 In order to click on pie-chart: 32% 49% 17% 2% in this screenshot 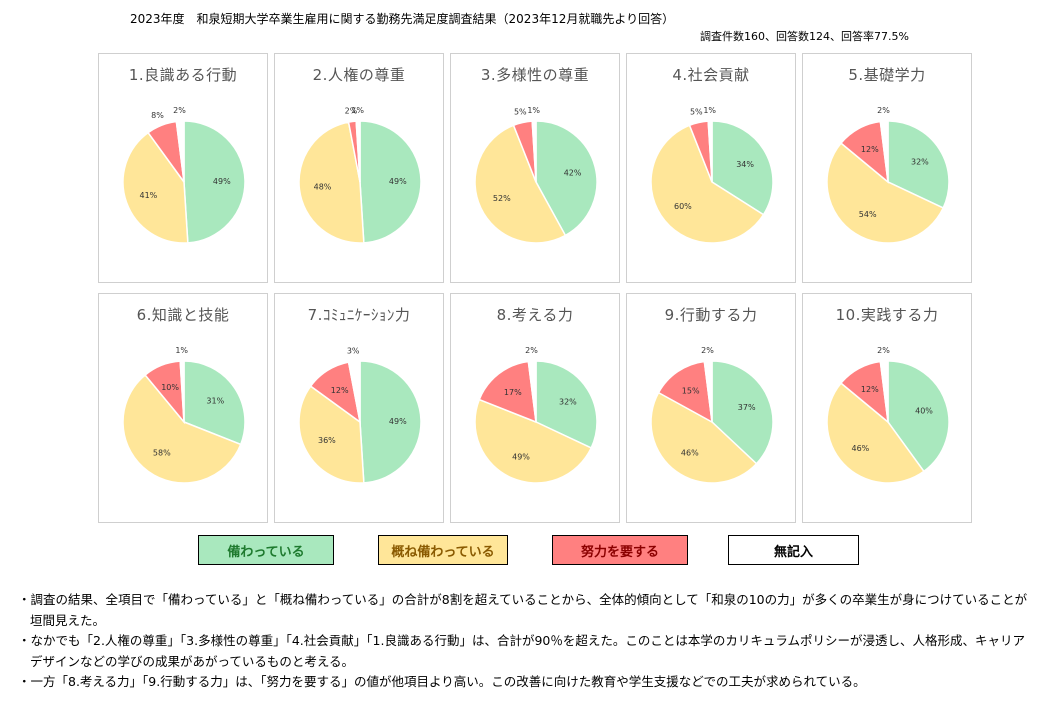, I will do `click(536, 415)`.